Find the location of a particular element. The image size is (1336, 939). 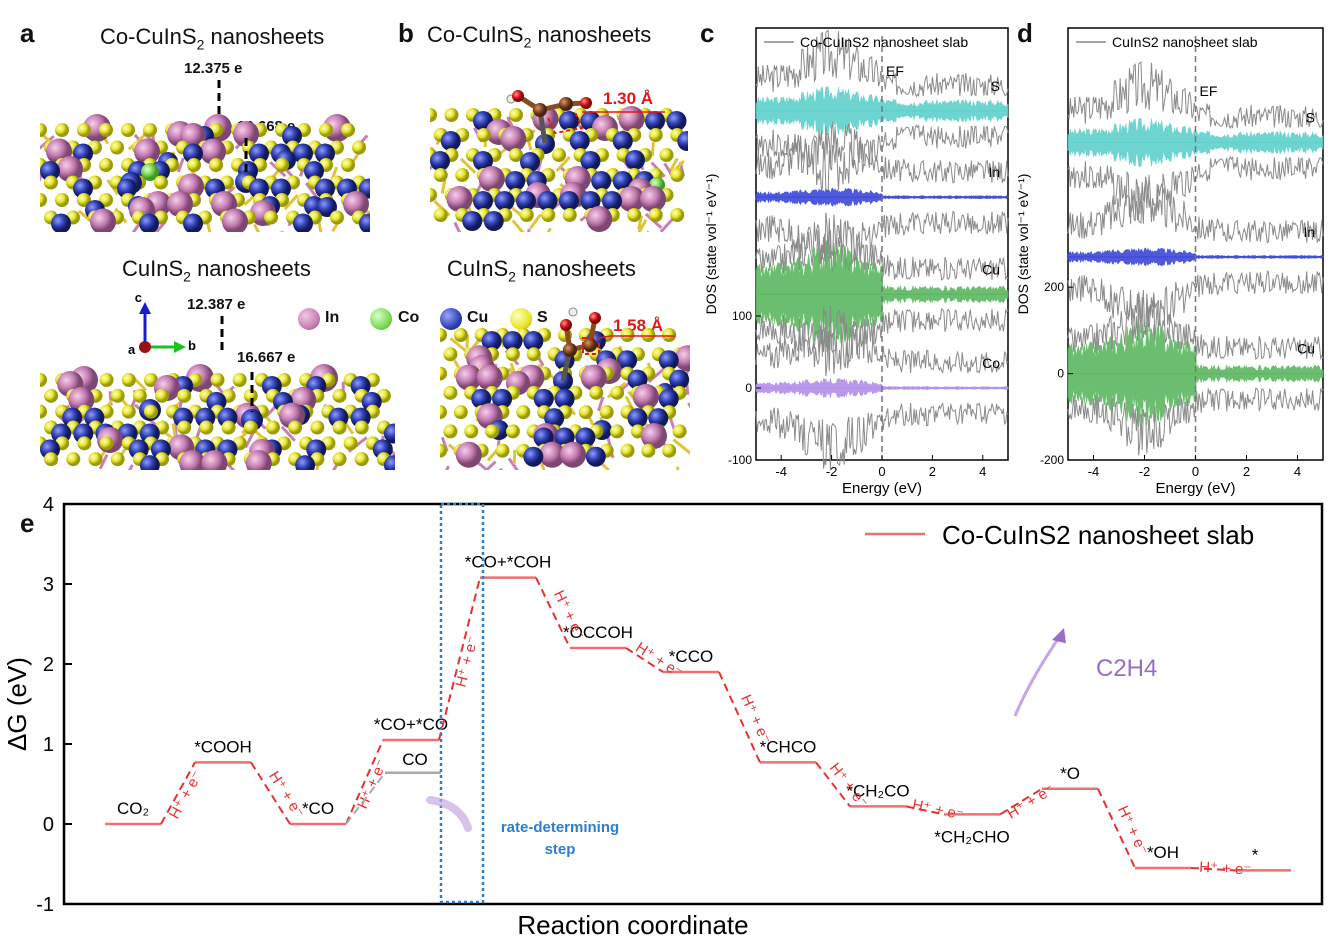

axis-c-label: c is located at coordinates (138, 297).